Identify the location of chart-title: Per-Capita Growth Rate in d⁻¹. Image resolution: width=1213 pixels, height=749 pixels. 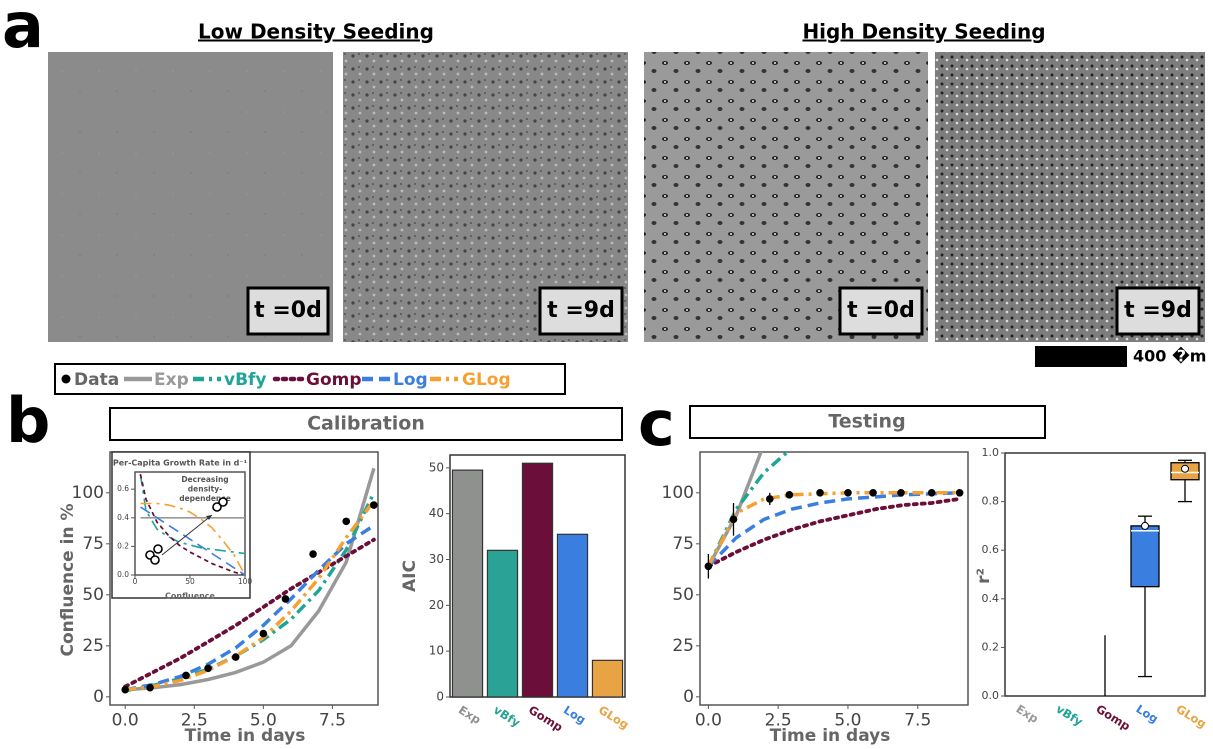
(180, 463).